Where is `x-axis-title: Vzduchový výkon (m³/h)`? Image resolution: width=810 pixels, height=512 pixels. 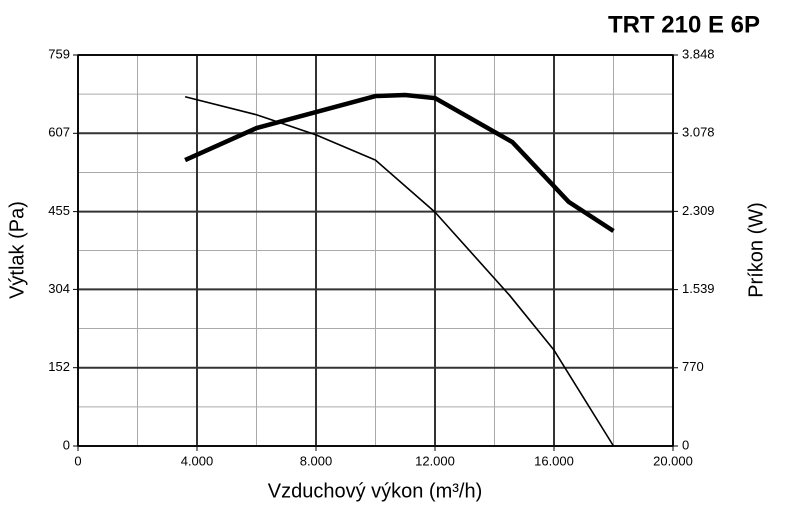 x-axis-title: Vzduchový výkon (m³/h) is located at coordinates (375, 491).